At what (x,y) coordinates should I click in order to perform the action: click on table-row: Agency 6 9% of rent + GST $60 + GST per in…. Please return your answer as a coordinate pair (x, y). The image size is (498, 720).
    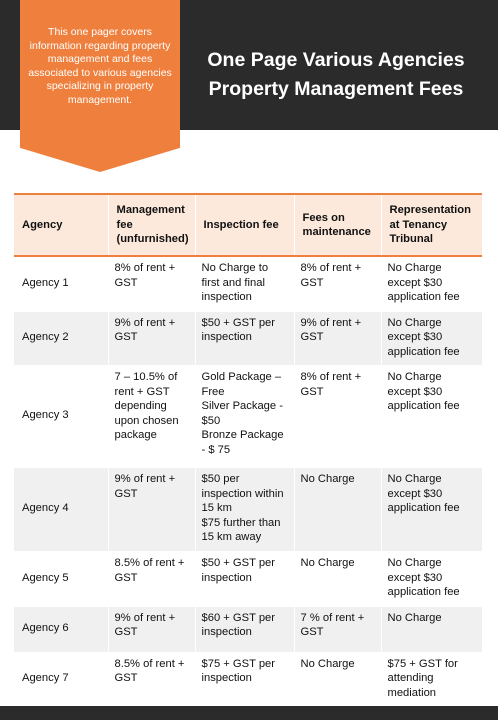
    Looking at the image, I should click on (248, 629).